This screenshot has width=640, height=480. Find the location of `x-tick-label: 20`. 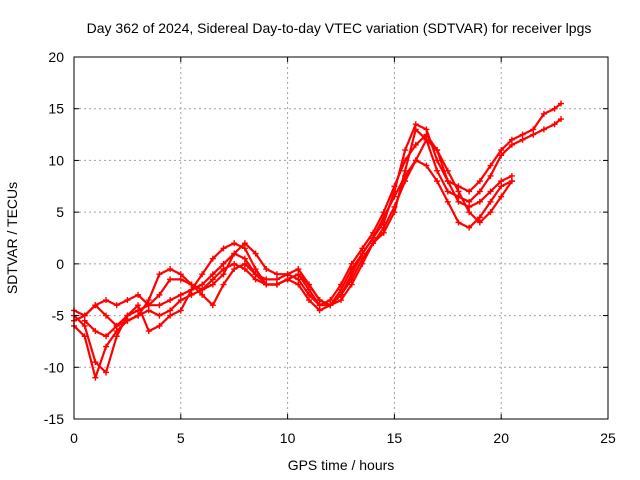

x-tick-label: 20 is located at coordinates (501, 438).